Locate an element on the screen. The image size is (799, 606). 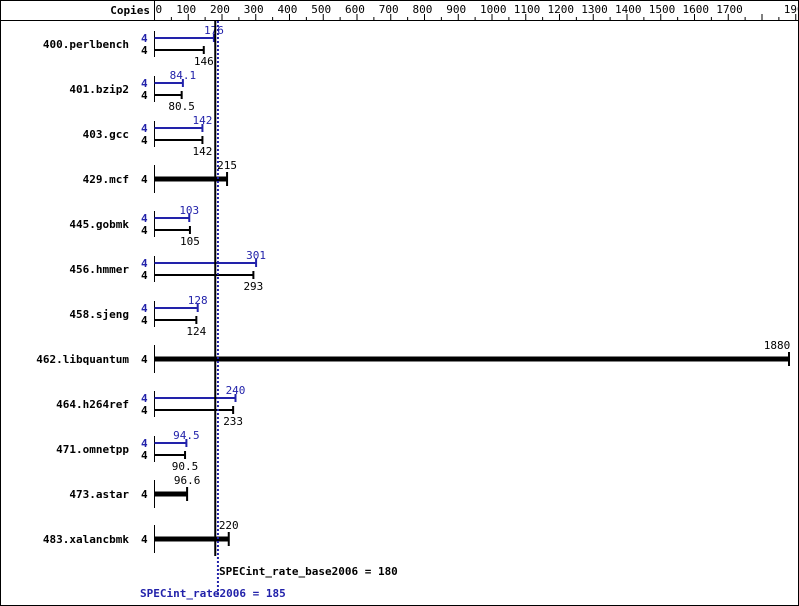
x-tick-label: 100 is located at coordinates (186, 9).